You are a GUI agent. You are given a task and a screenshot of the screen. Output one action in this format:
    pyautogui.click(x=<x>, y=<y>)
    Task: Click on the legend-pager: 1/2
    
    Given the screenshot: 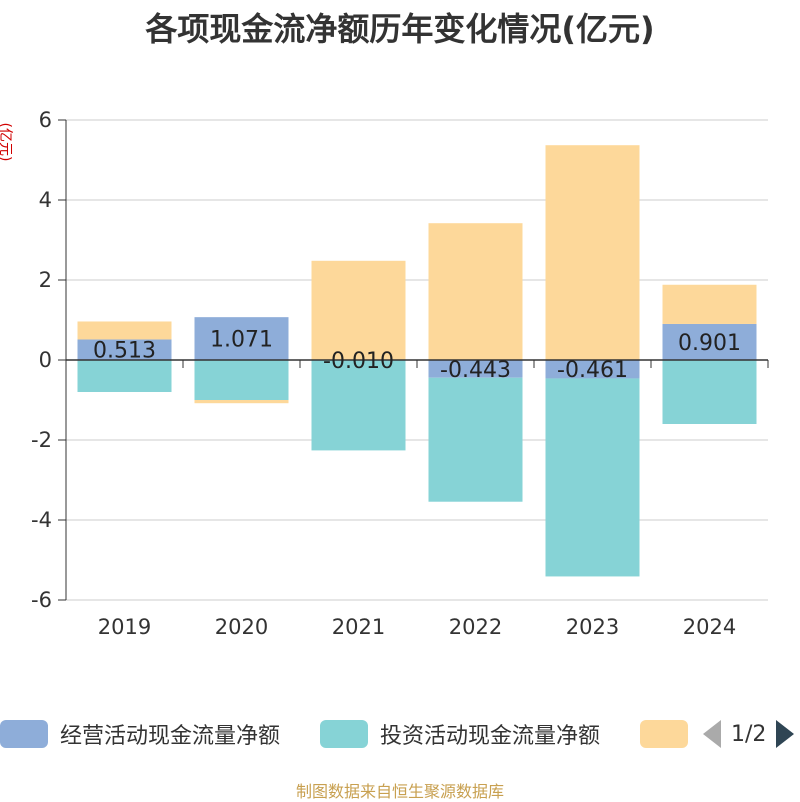 What is the action you would take?
    pyautogui.click(x=748, y=734)
    